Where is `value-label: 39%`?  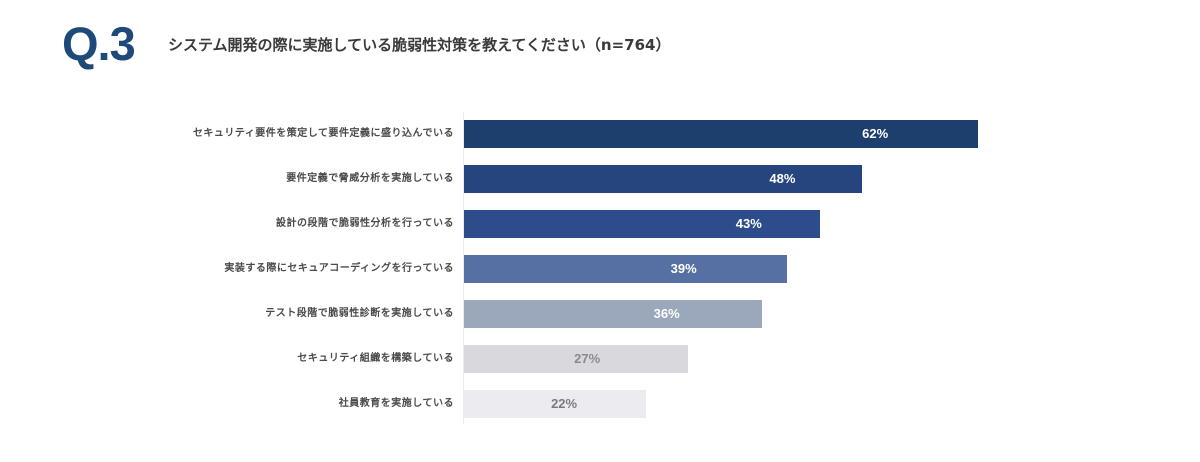
value-label: 39% is located at coordinates (683, 268).